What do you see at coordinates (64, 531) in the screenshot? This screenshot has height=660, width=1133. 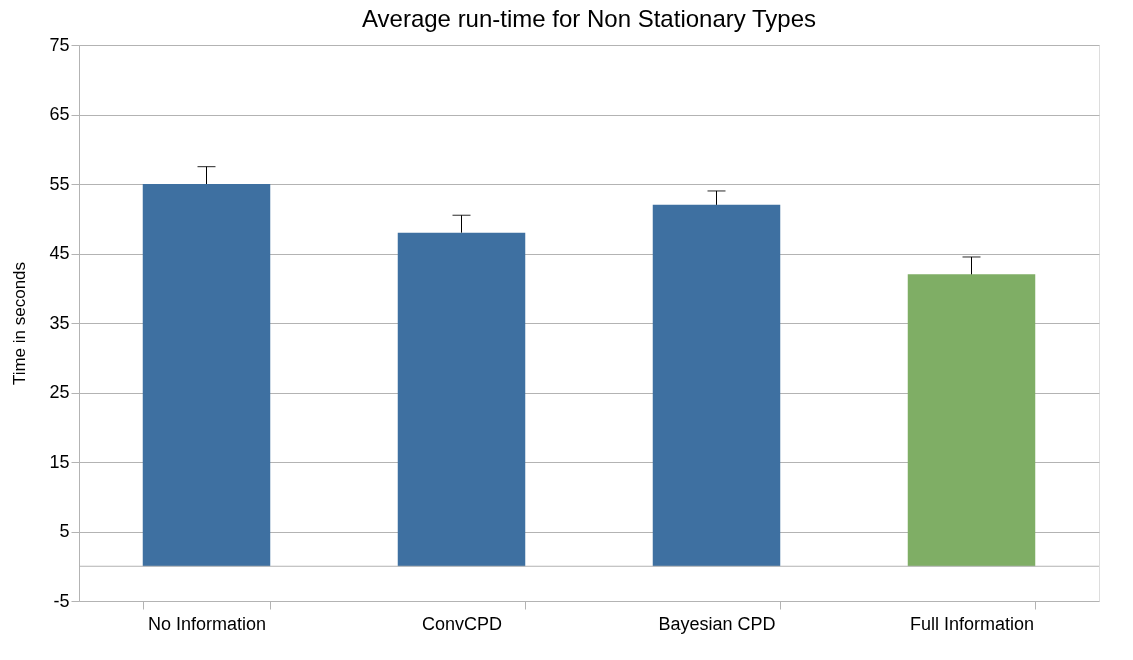 I see `y-tick-label: 5` at bounding box center [64, 531].